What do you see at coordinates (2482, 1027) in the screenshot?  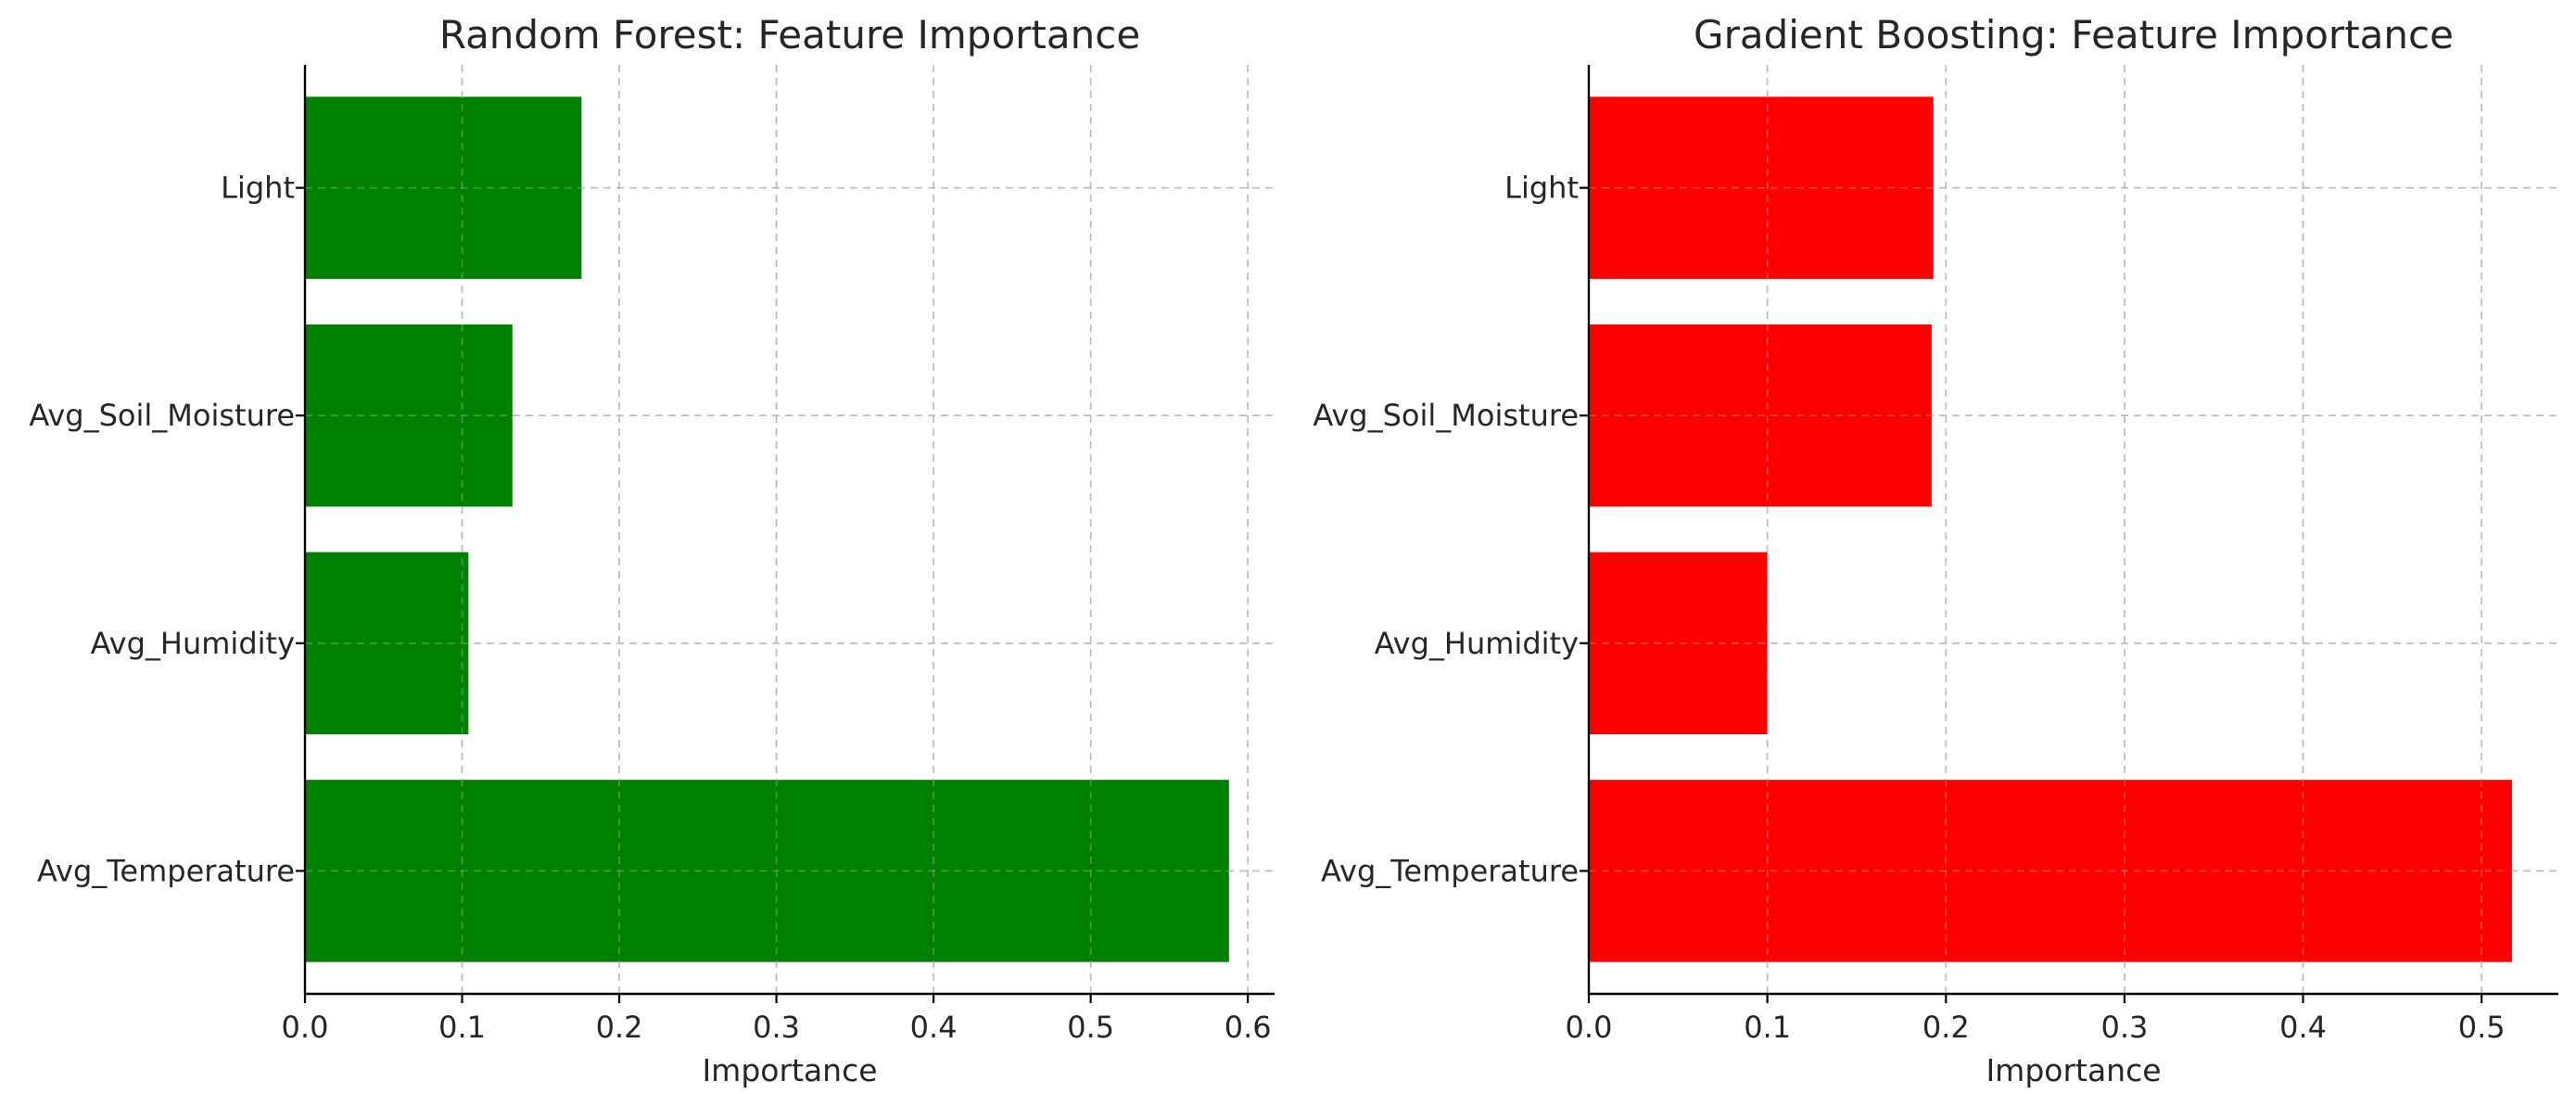 I see `gradient-boosting-x-tick-label: 0.5` at bounding box center [2482, 1027].